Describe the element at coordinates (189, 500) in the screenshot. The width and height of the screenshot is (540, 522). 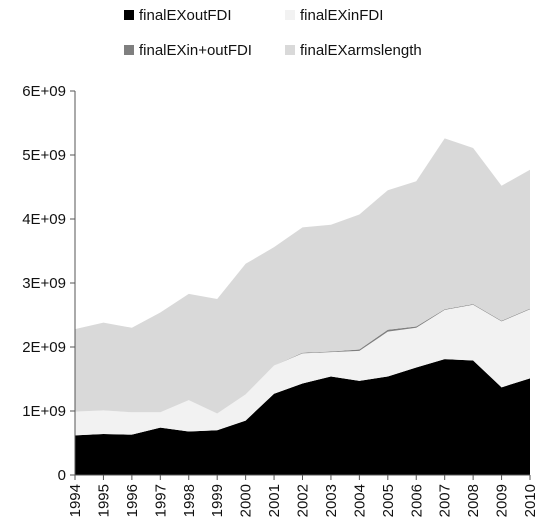
I see `x-tick-label: 1998` at that location.